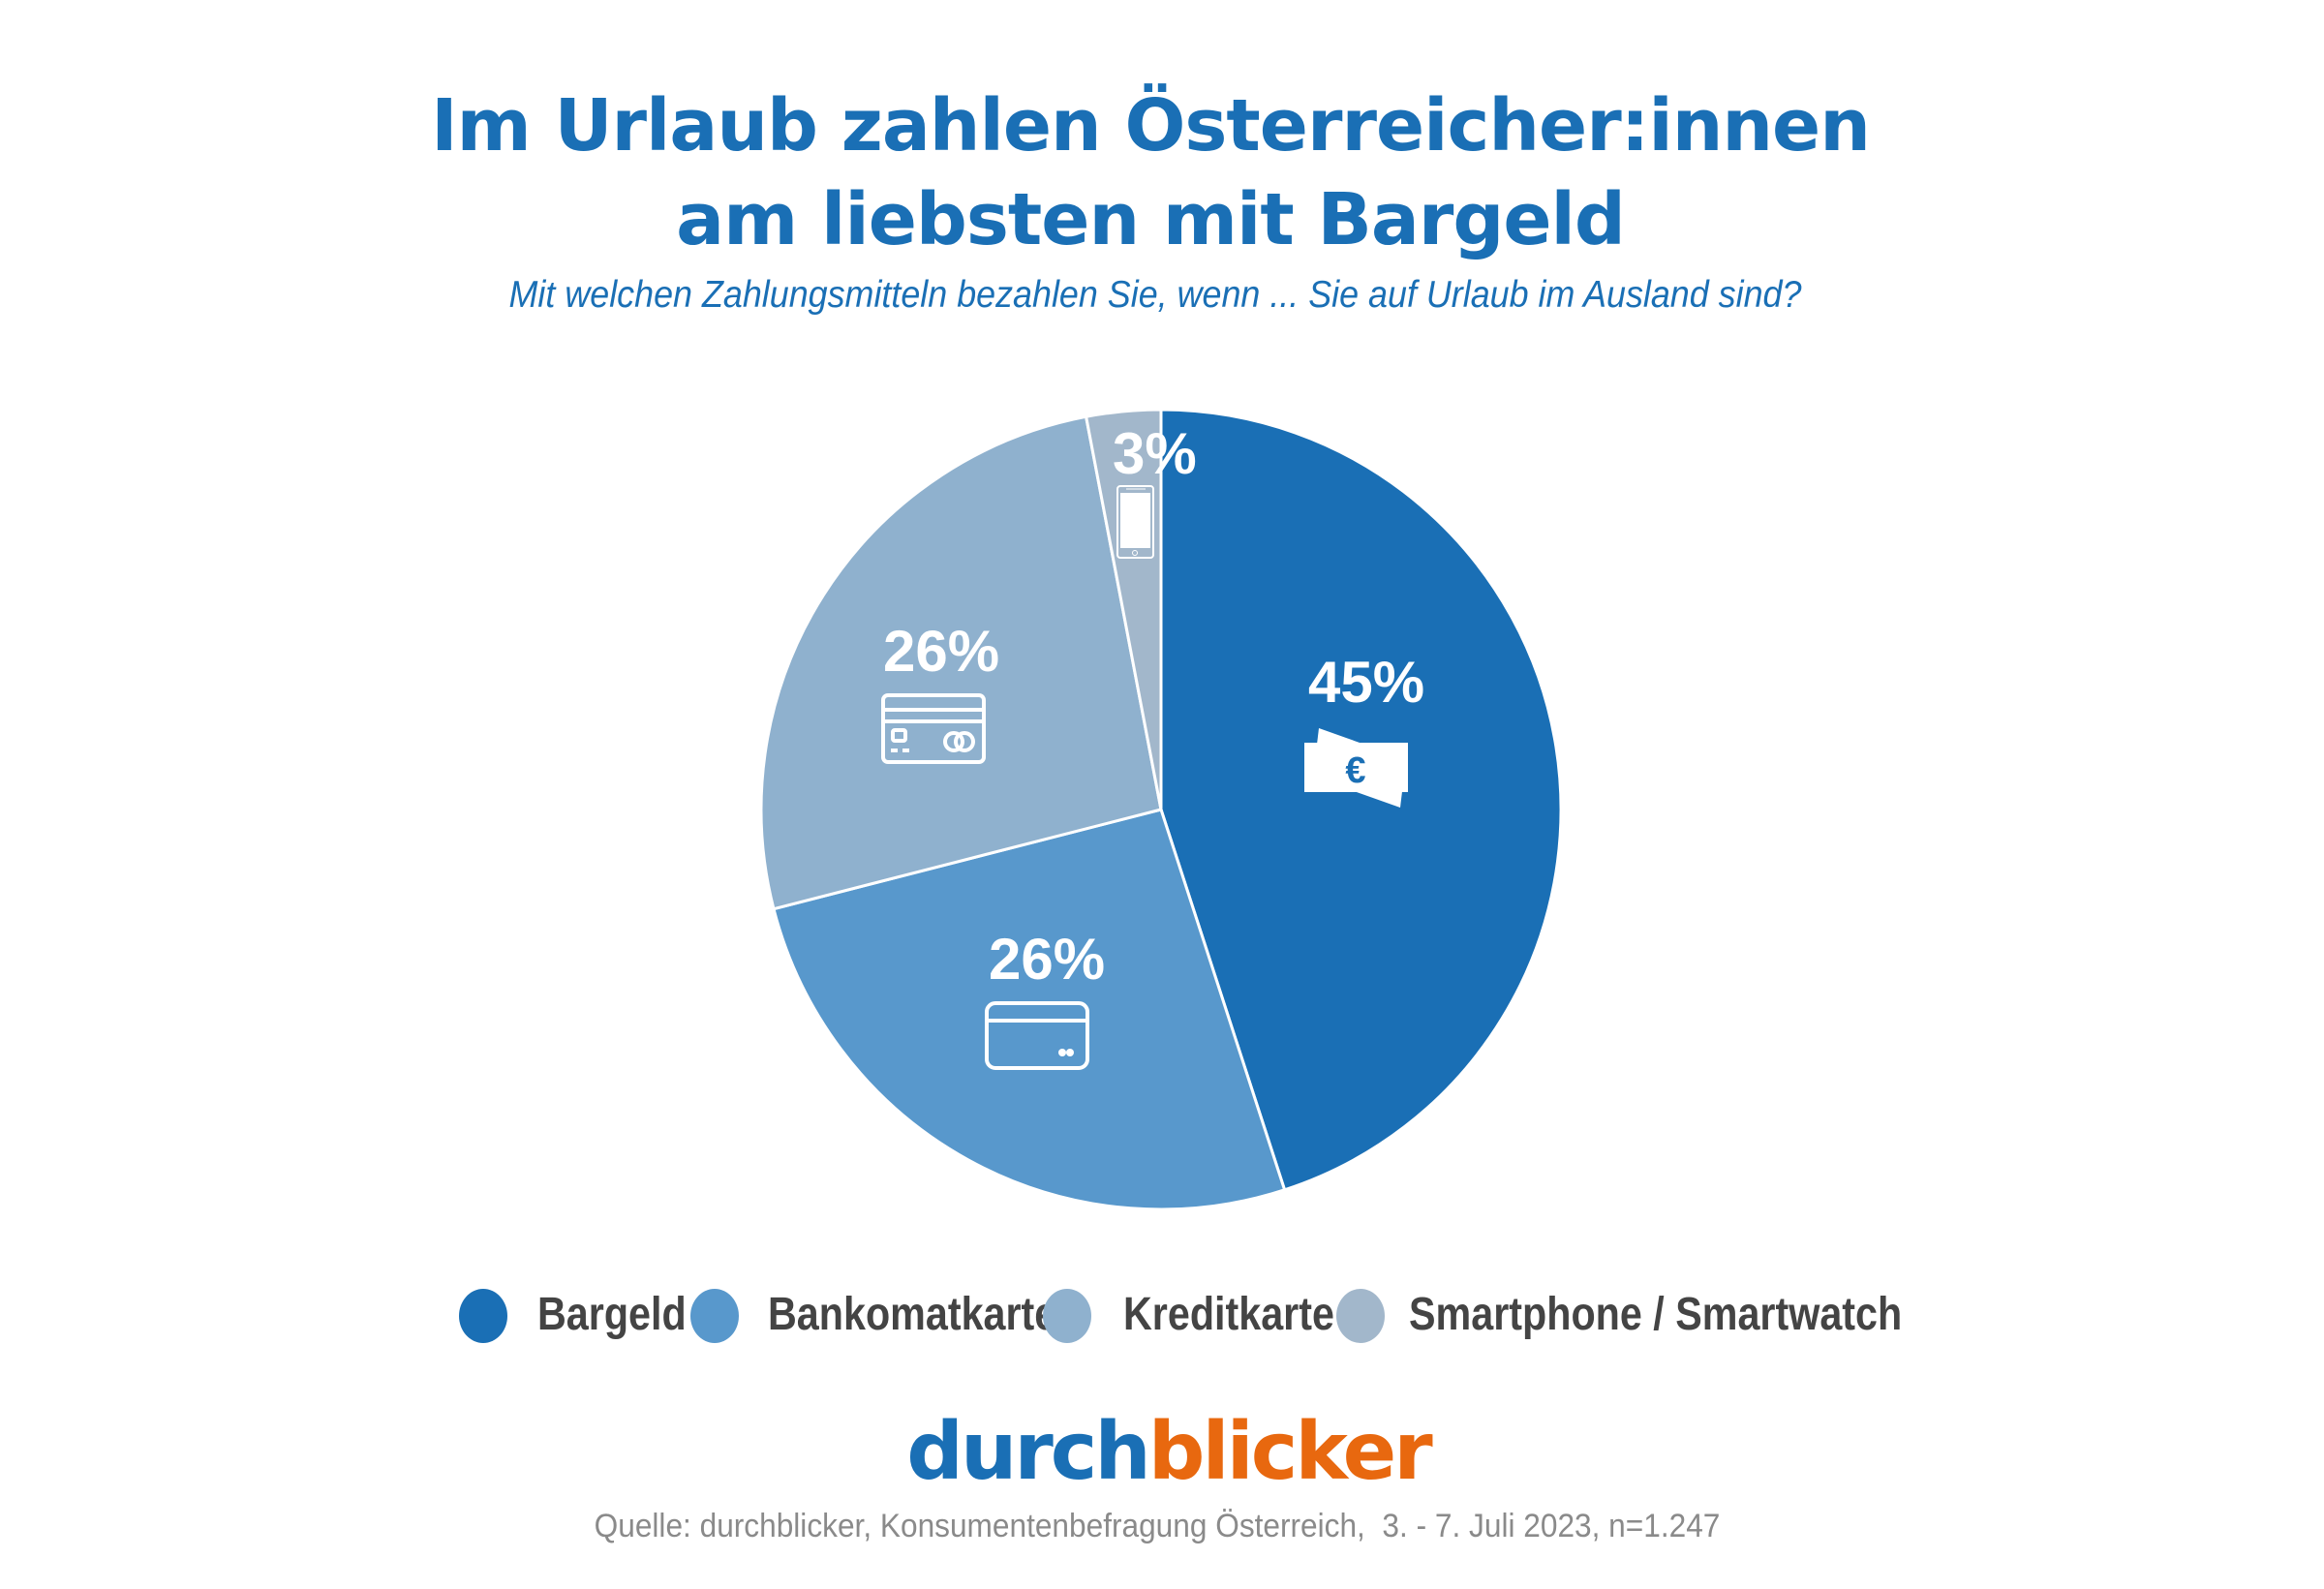 Image resolution: width=2324 pixels, height=1589 pixels. I want to click on slice-value-bargeld: 45%, so click(1366, 682).